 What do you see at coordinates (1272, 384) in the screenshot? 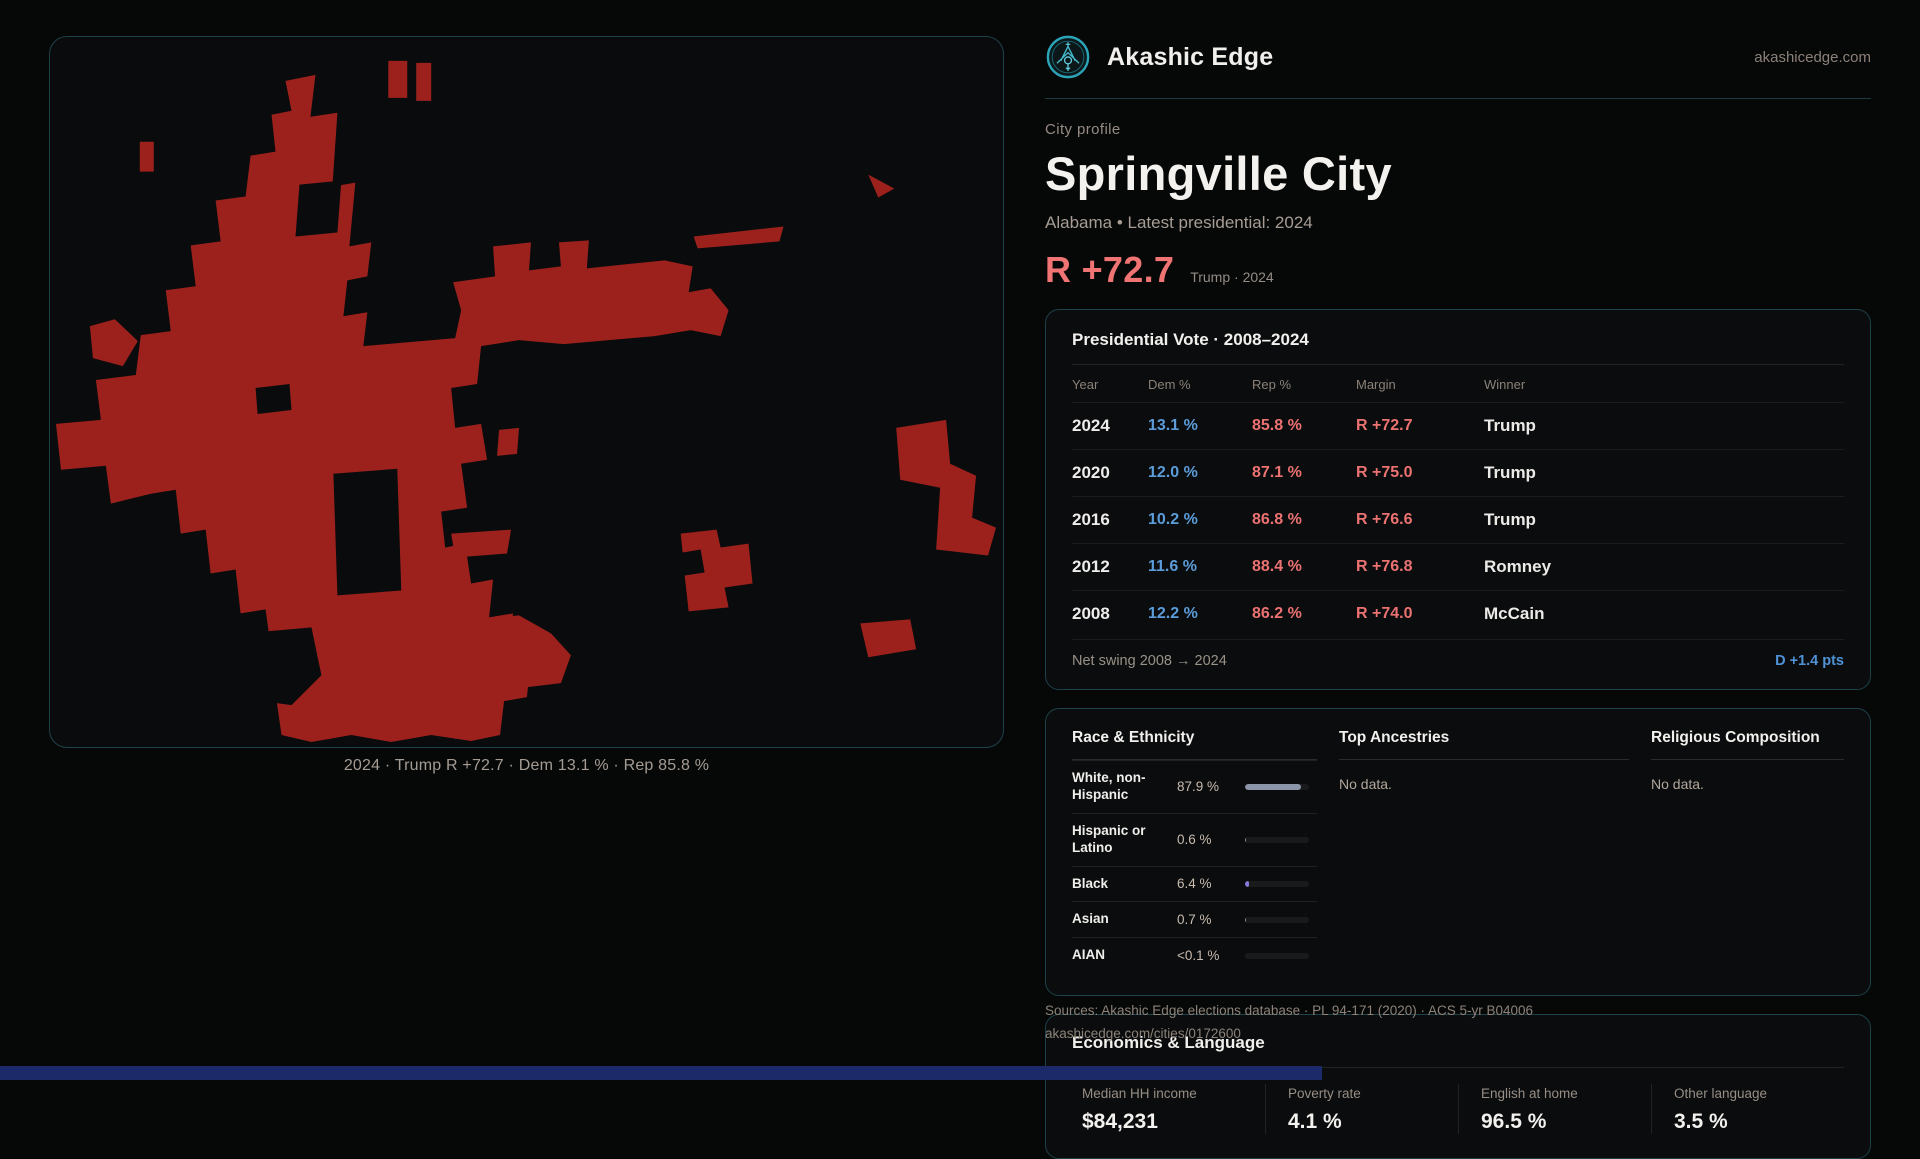
I see `col-rep: Rep %` at bounding box center [1272, 384].